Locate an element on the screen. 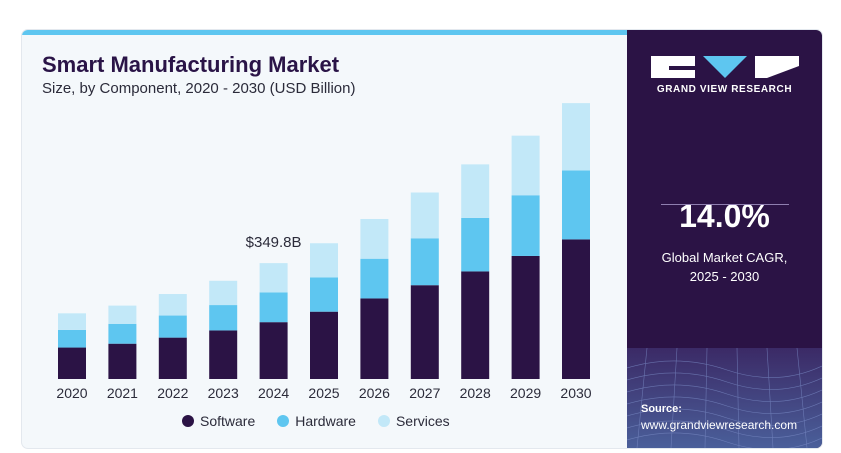  bar-hardware-2030 is located at coordinates (576, 205).